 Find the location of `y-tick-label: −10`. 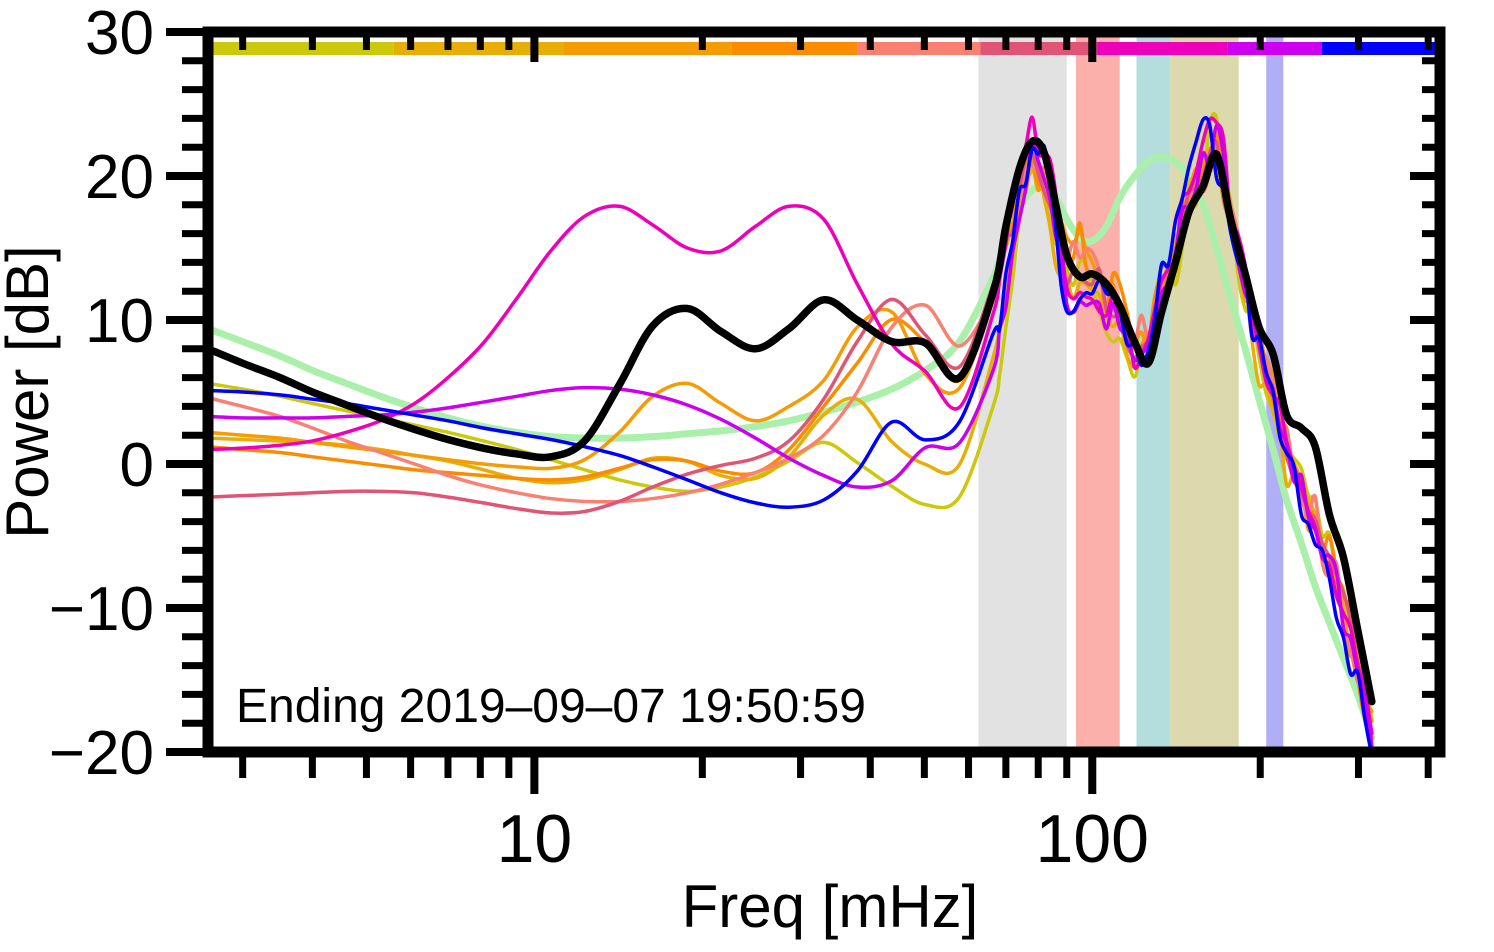

y-tick-label: −10 is located at coordinates (101, 609).